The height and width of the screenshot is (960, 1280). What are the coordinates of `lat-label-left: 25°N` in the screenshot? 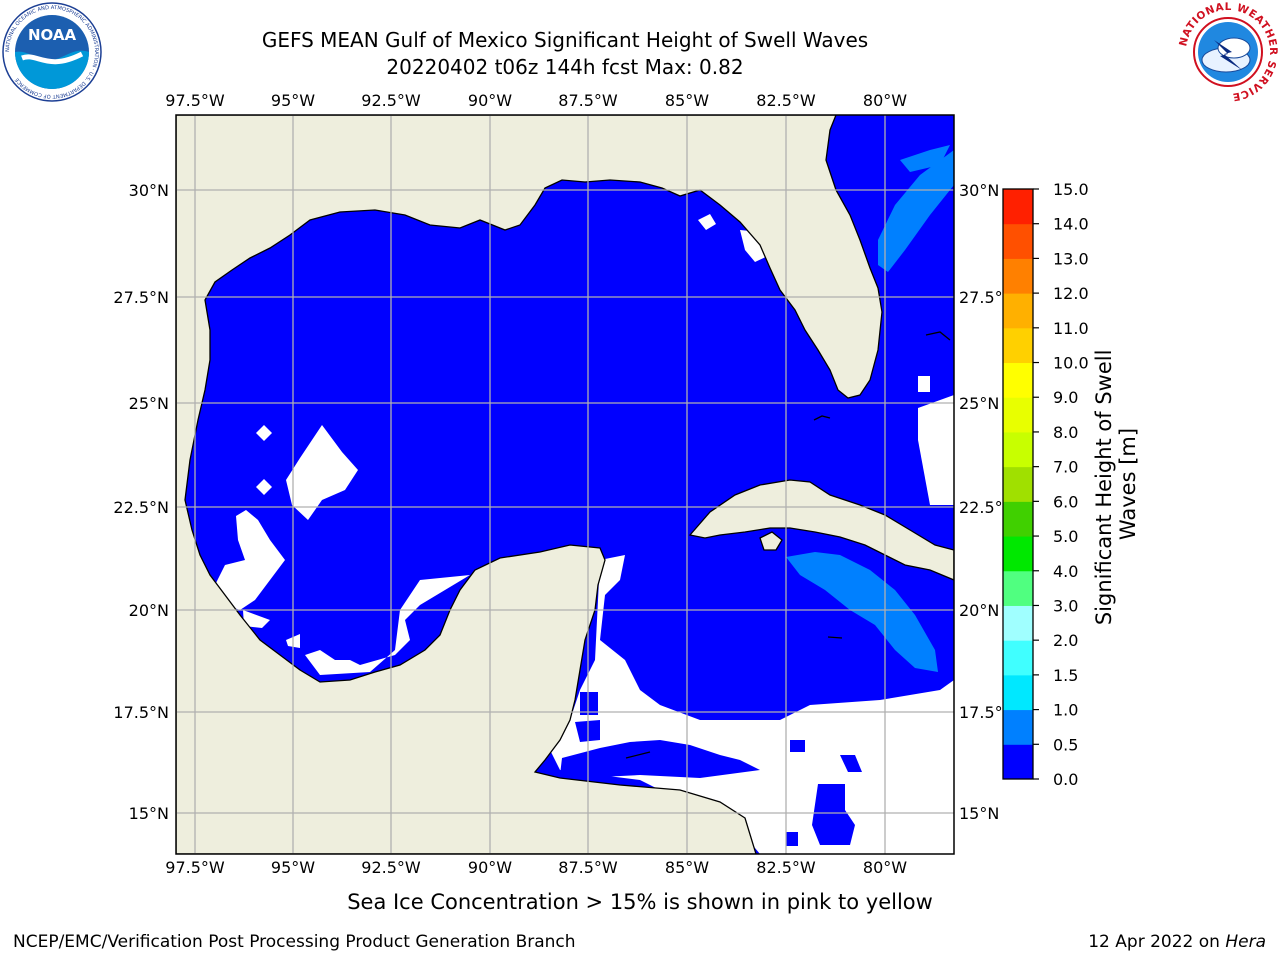 It's located at (149, 403).